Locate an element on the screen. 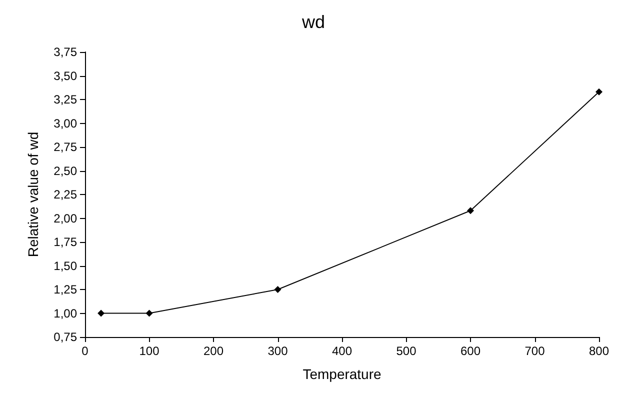 This screenshot has width=627, height=401. x-tick-label: 800 is located at coordinates (599, 351).